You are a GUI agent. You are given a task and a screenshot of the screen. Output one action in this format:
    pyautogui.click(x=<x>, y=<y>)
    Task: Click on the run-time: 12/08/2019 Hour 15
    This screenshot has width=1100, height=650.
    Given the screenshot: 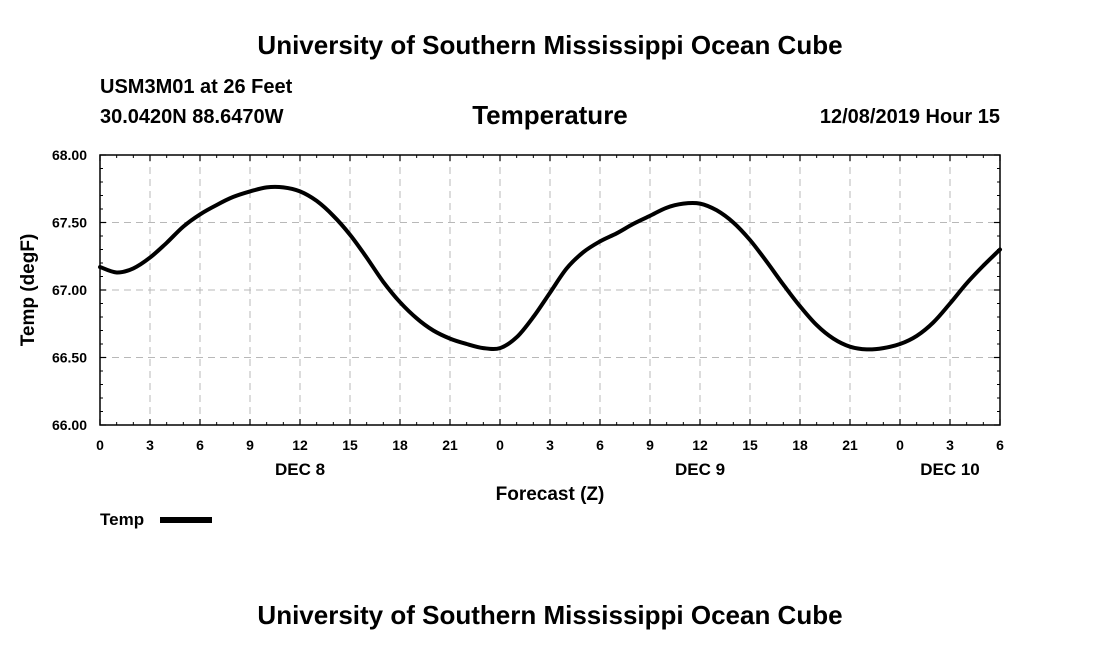 What is the action you would take?
    pyautogui.click(x=909, y=117)
    